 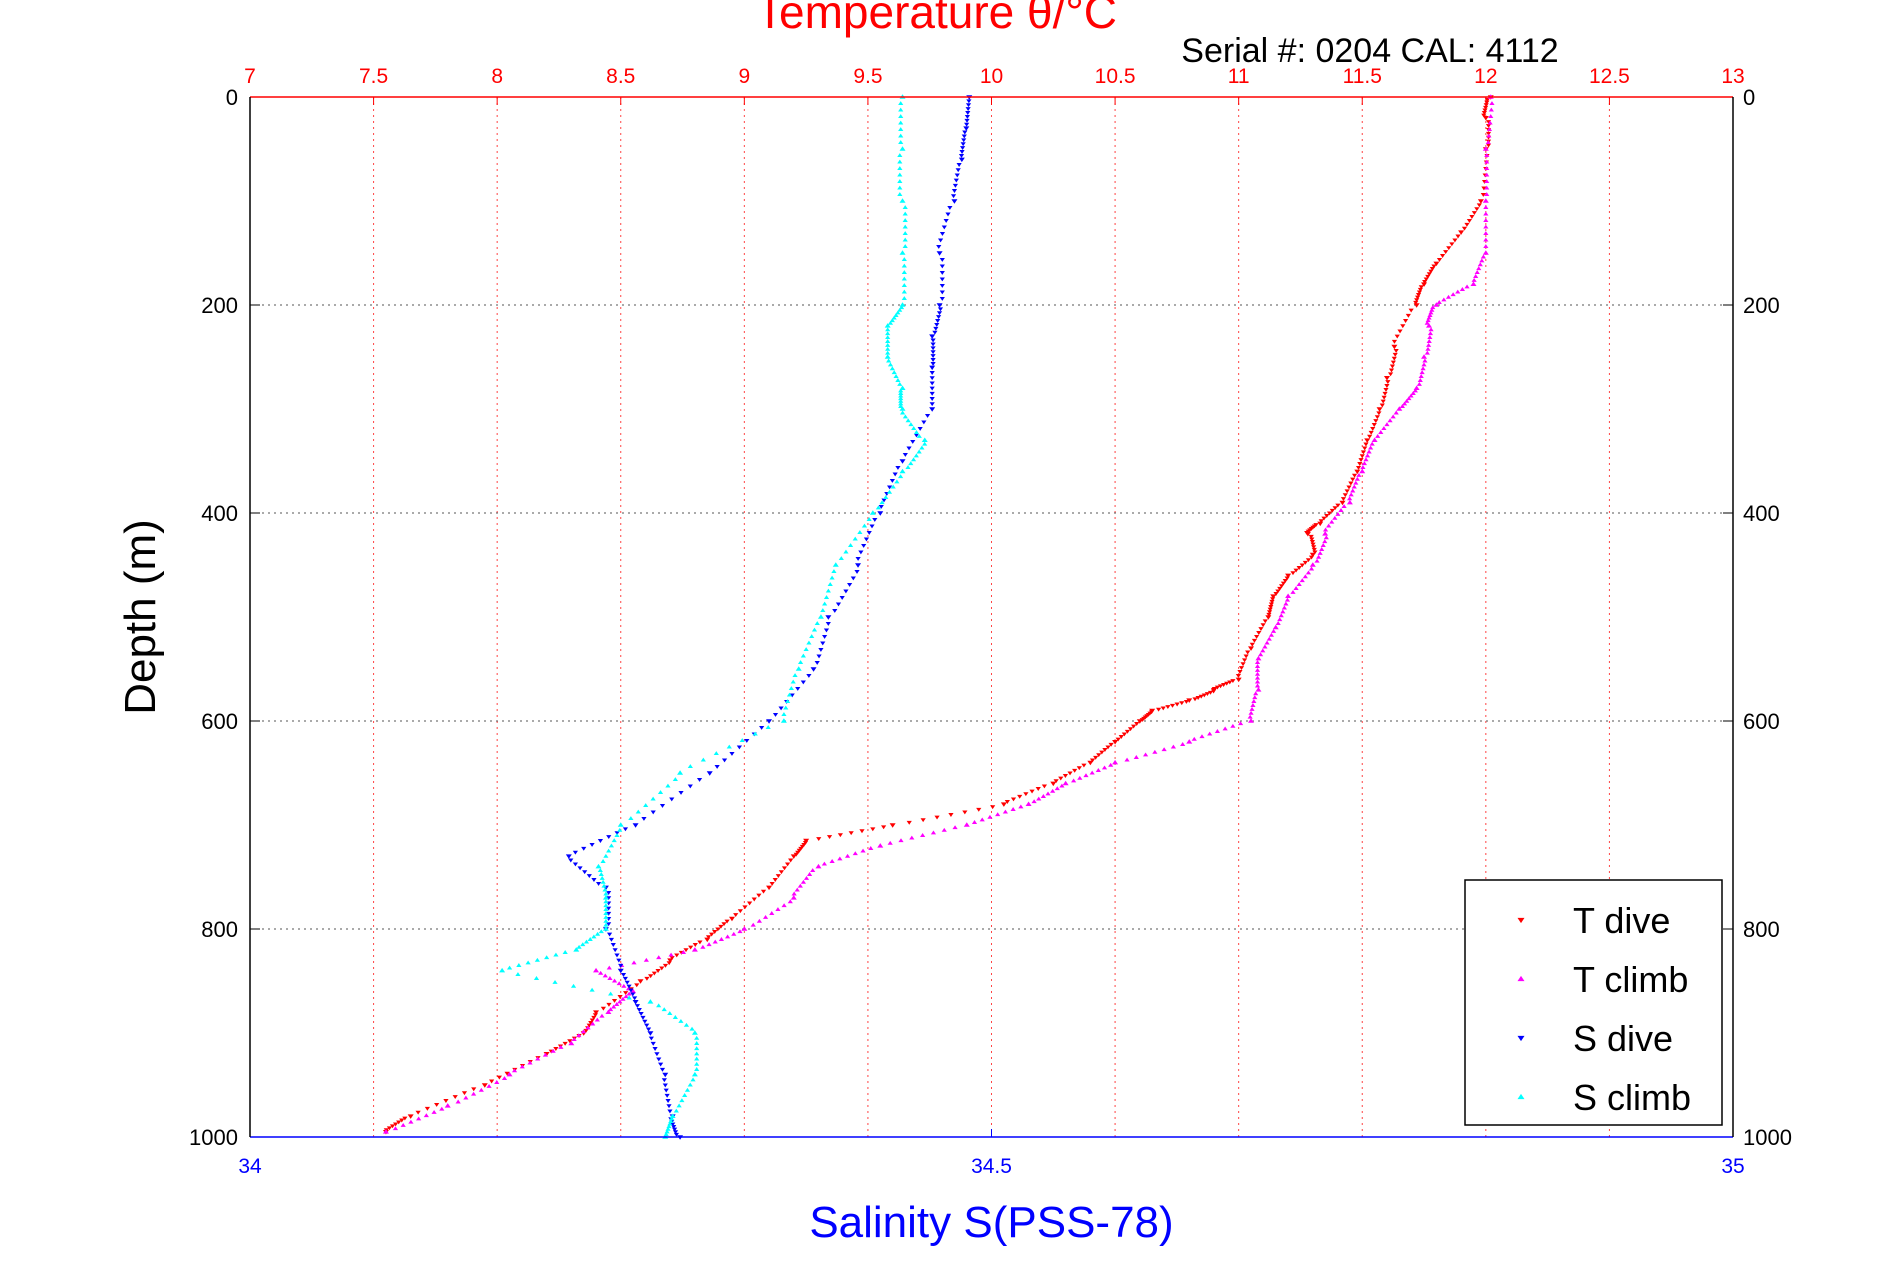 What do you see at coordinates (1593, 1002) in the screenshot?
I see `legend-box` at bounding box center [1593, 1002].